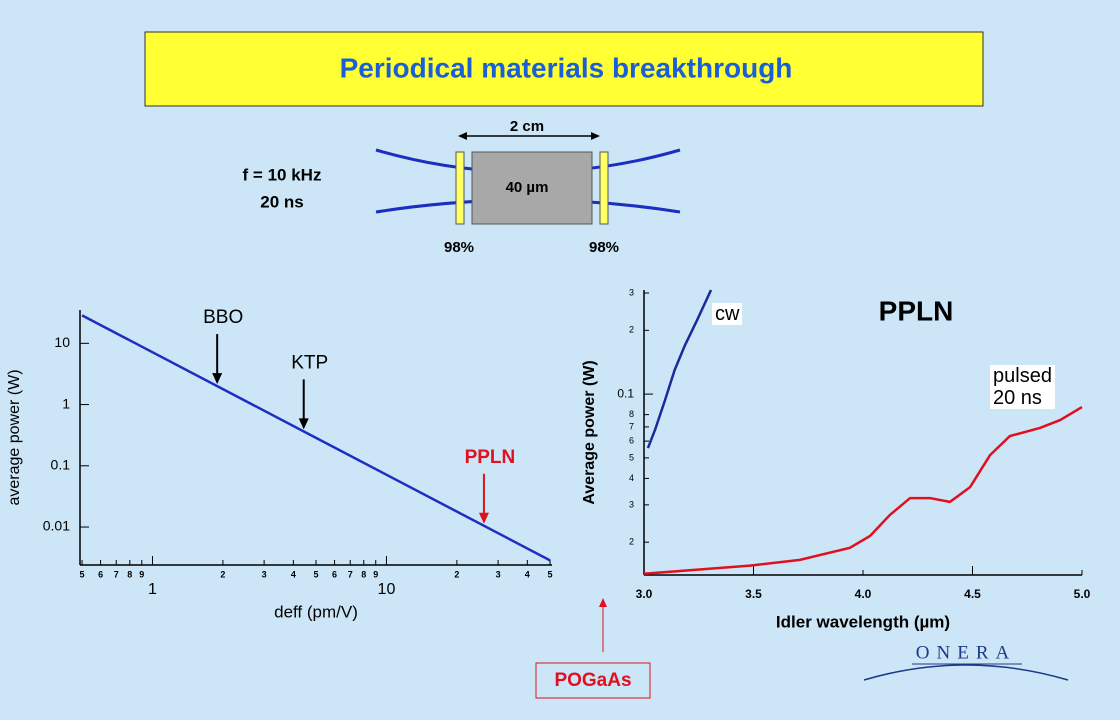  What do you see at coordinates (62, 342) in the screenshot?
I see `y-tick-label: 10` at bounding box center [62, 342].